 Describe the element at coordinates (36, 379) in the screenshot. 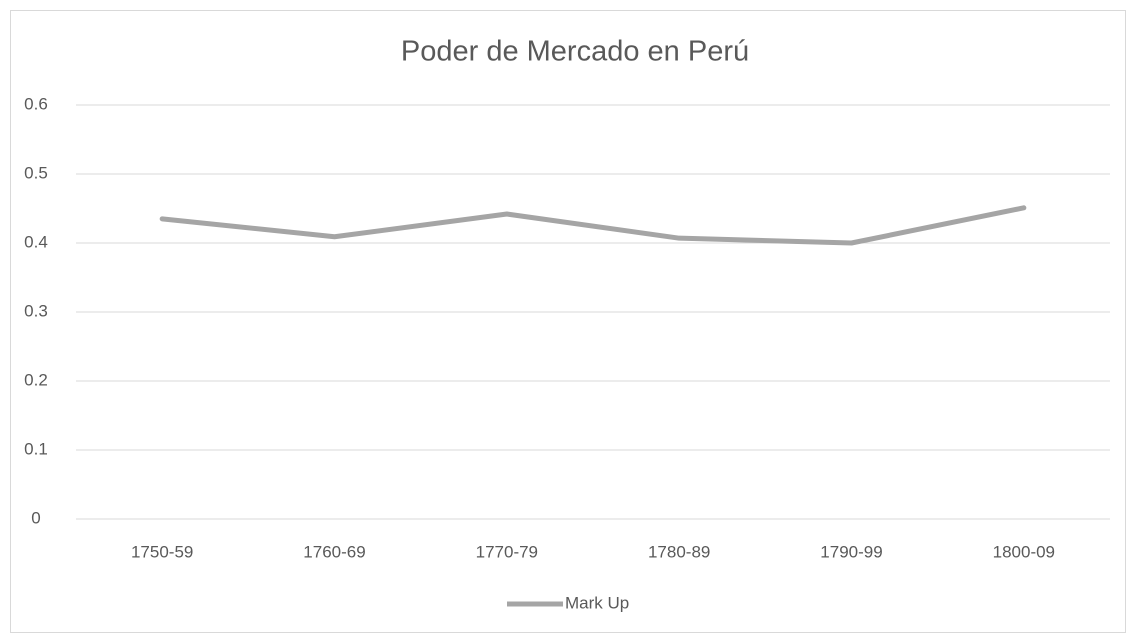

I see `y-tick-label: 0.2` at that location.